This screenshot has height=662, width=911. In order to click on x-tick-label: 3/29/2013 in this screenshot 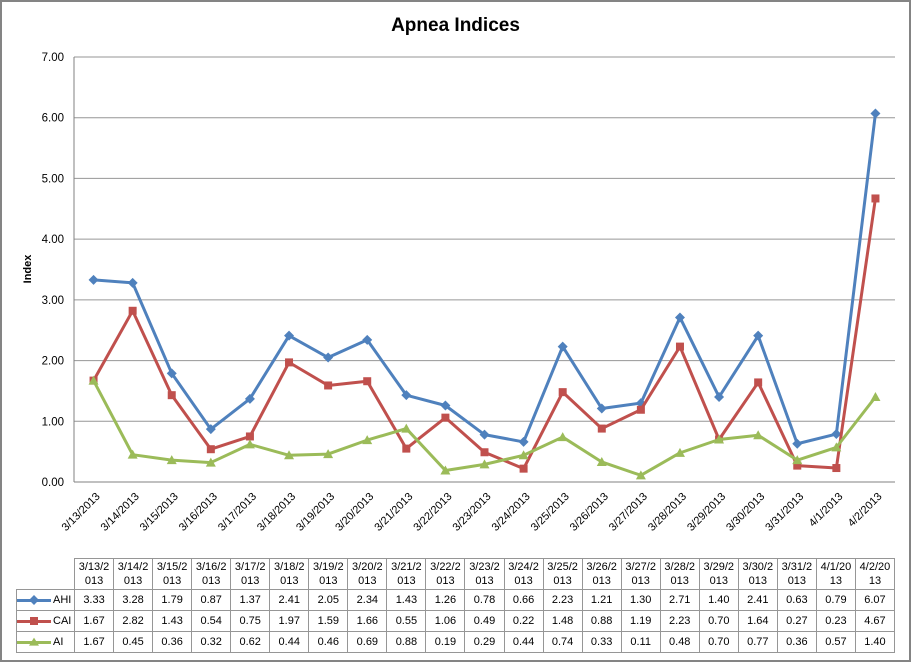, I will do `click(706, 512)`.